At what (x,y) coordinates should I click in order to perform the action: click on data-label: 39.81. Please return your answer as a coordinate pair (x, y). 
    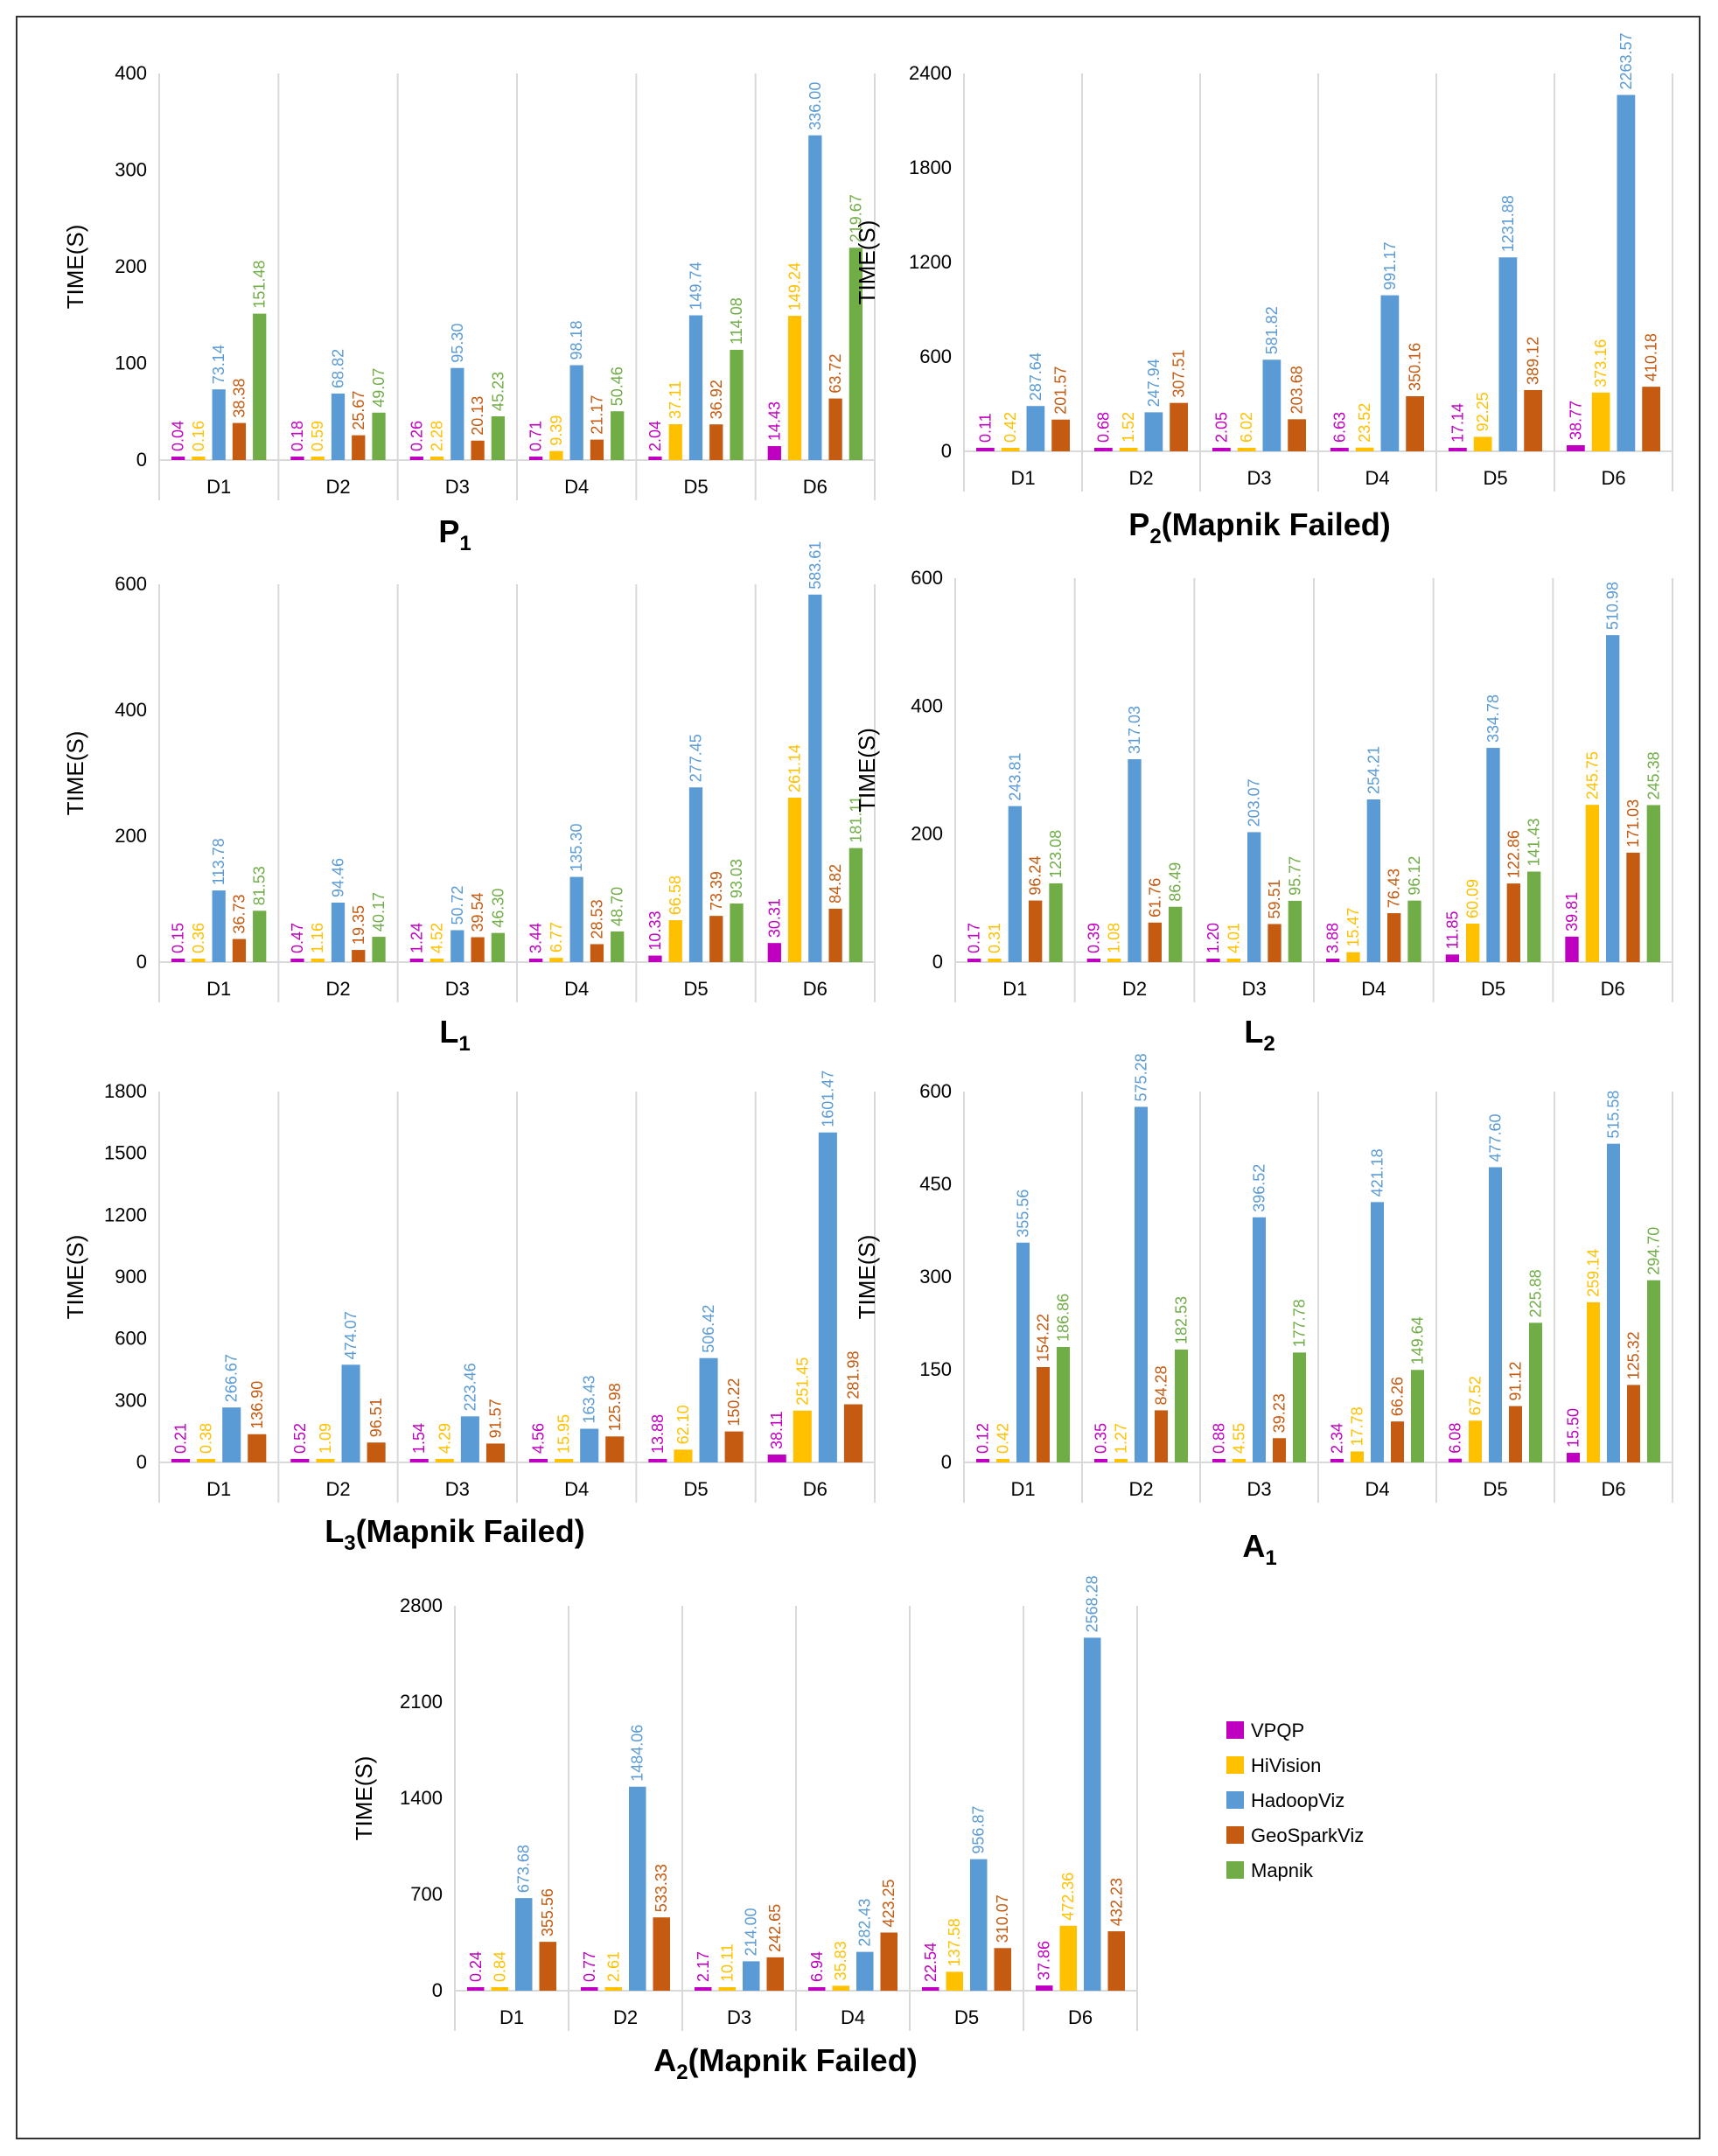
    Looking at the image, I should click on (1572, 911).